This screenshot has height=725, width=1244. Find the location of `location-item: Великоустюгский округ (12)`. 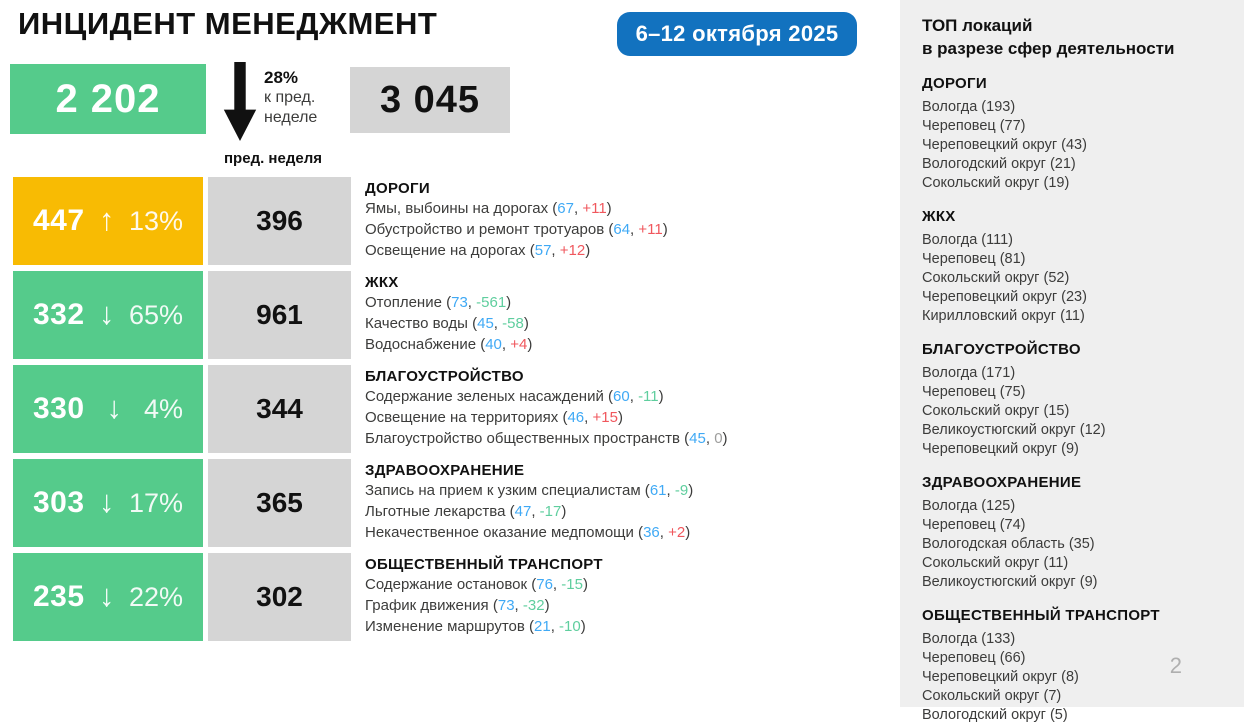

location-item: Великоустюгский округ (12) is located at coordinates (1014, 430).